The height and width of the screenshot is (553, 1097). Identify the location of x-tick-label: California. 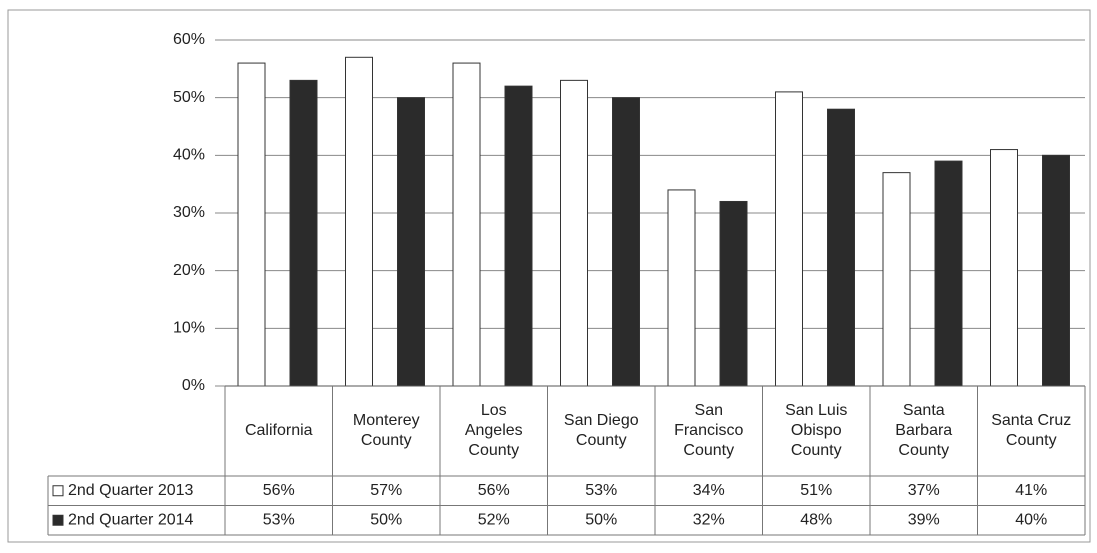
(278, 430).